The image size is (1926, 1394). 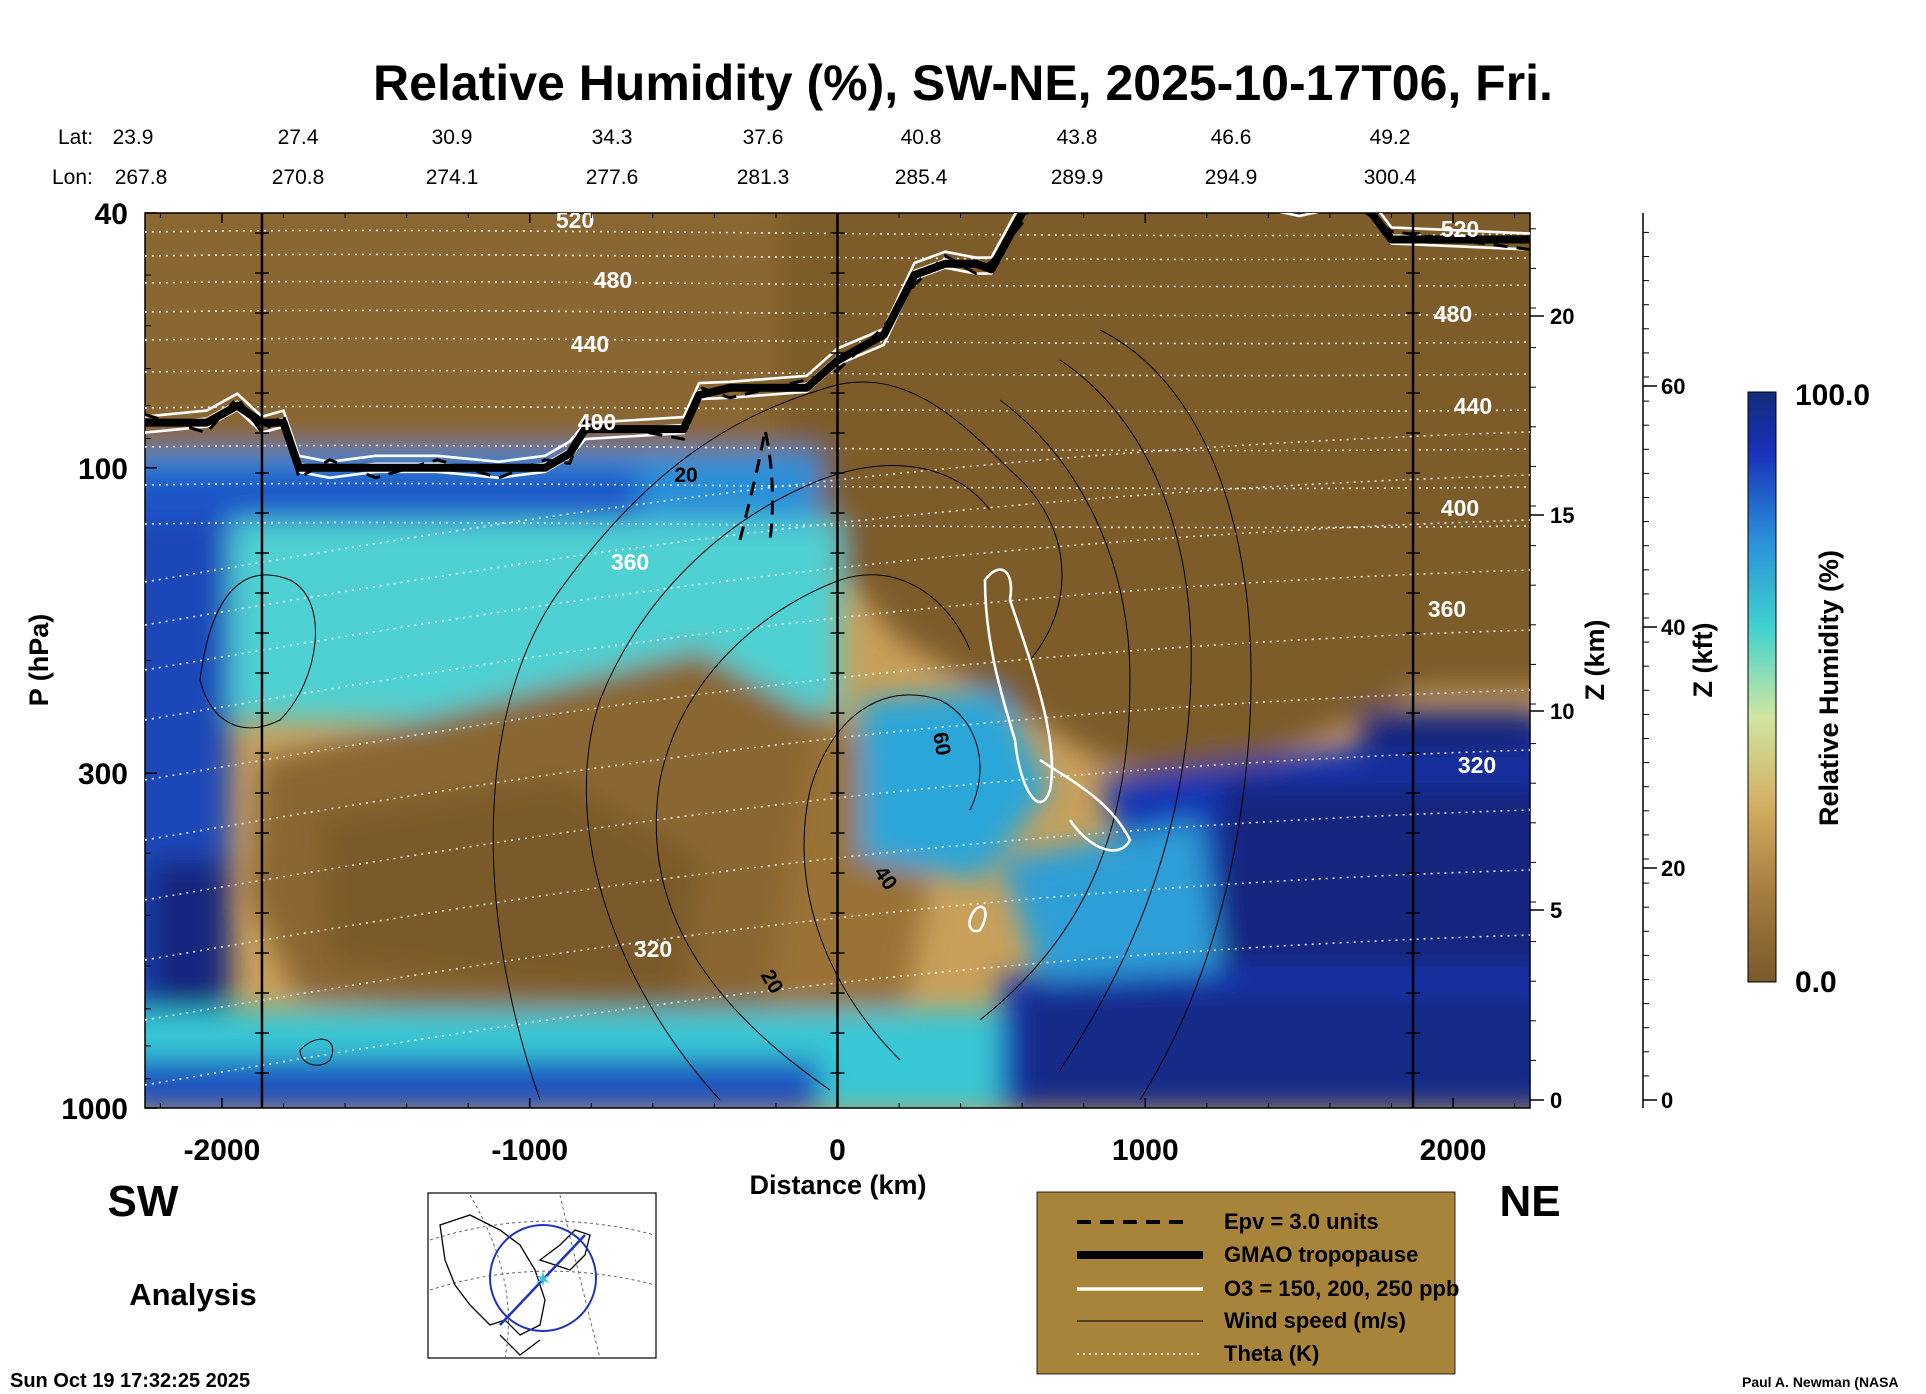 I want to click on x-tick-label: -2000, so click(x=222, y=1150).